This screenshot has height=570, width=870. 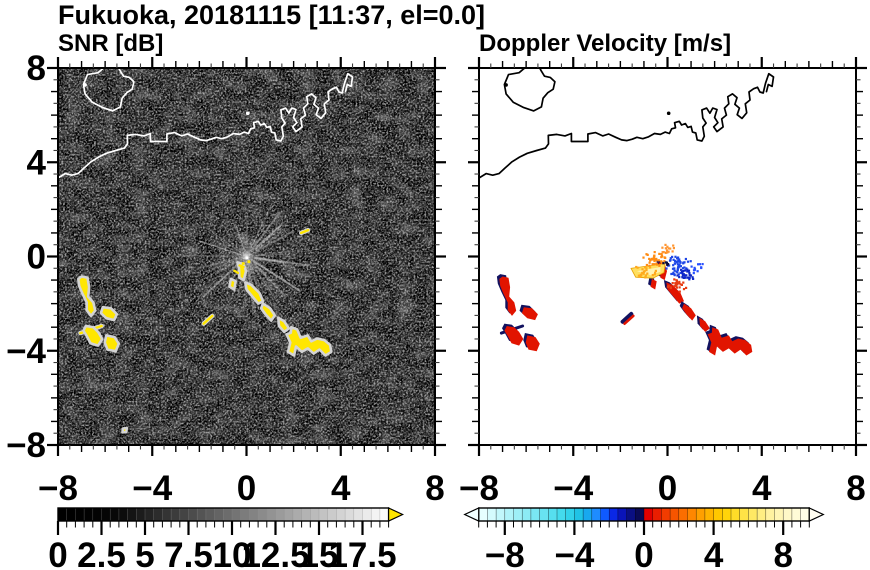 What do you see at coordinates (532, 343) in the screenshot?
I see `echo-west-lower-blob-2-toward` at bounding box center [532, 343].